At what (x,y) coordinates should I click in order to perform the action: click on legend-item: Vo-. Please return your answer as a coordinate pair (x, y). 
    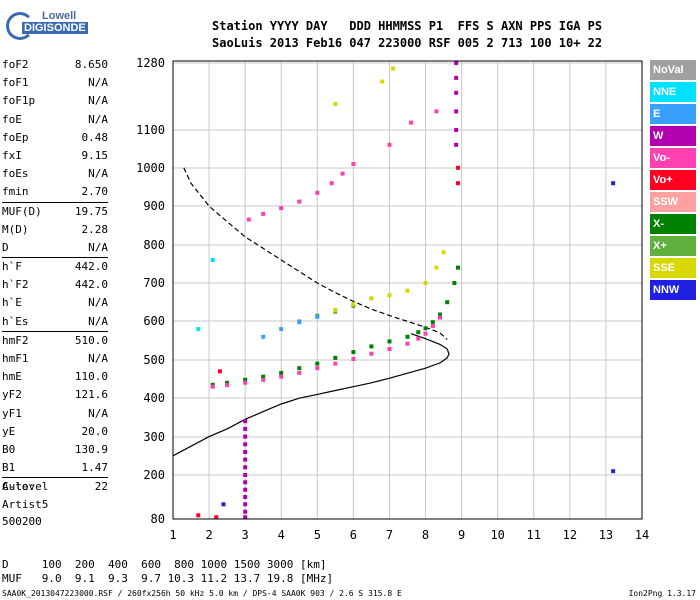
    Looking at the image, I should click on (673, 158).